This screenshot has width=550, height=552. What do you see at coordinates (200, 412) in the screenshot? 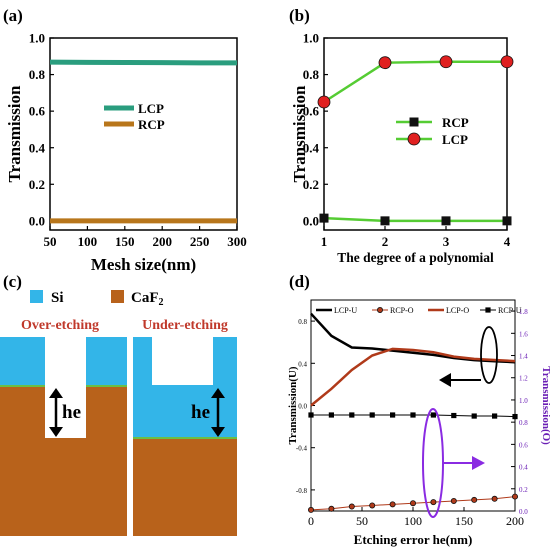
I see `he-label-right: he` at bounding box center [200, 412].